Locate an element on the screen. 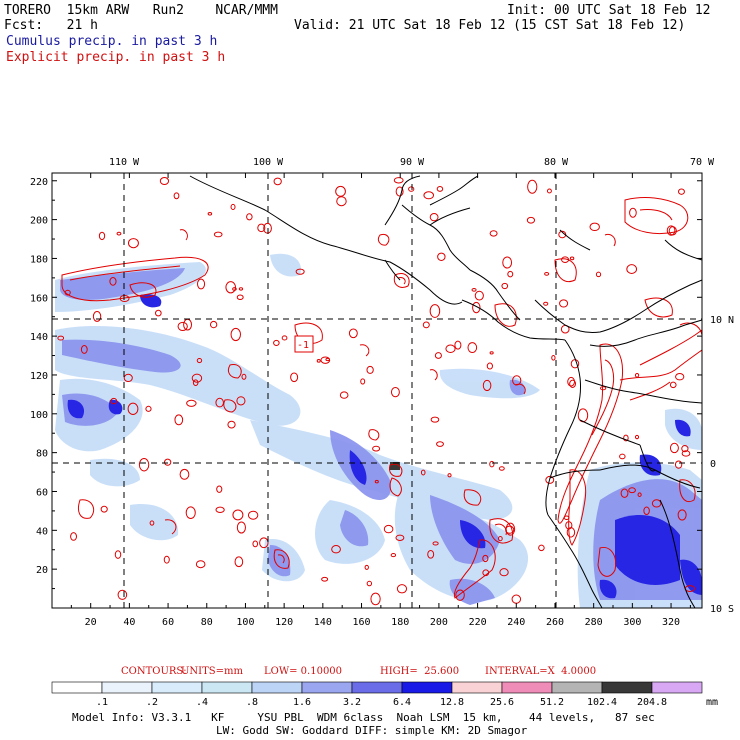 The width and height of the screenshot is (740, 740). contours-label: CONTOURS: is located at coordinates (154, 671).